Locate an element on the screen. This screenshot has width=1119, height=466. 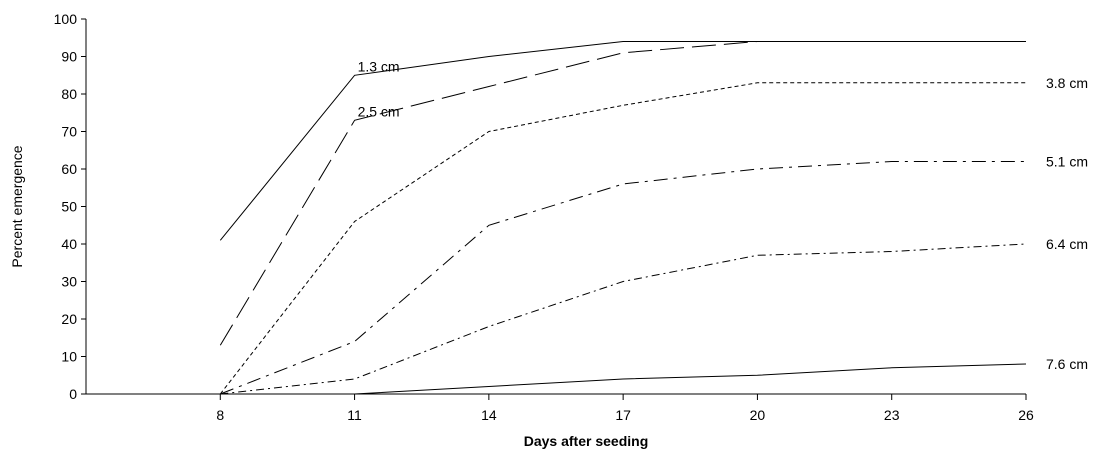
y-tick-label: 90 is located at coordinates (69, 57).